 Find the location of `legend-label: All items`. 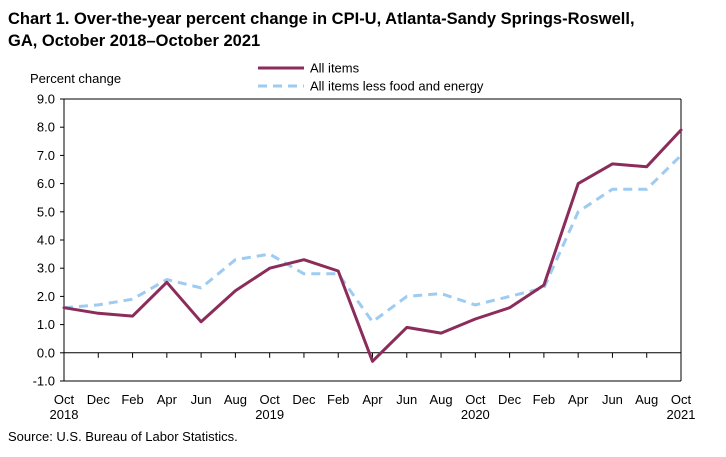

legend-label: All items is located at coordinates (335, 68).